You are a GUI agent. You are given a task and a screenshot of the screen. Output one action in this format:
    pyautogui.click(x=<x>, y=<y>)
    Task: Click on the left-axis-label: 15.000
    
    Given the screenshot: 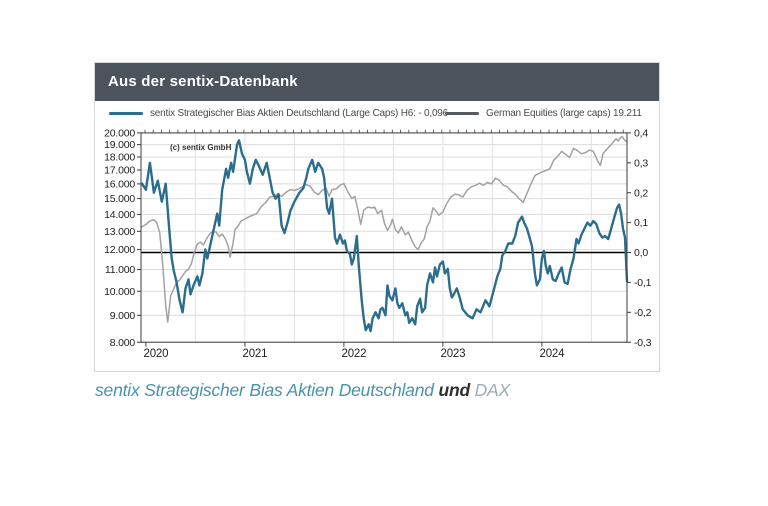 What is the action you would take?
    pyautogui.click(x=119, y=199)
    